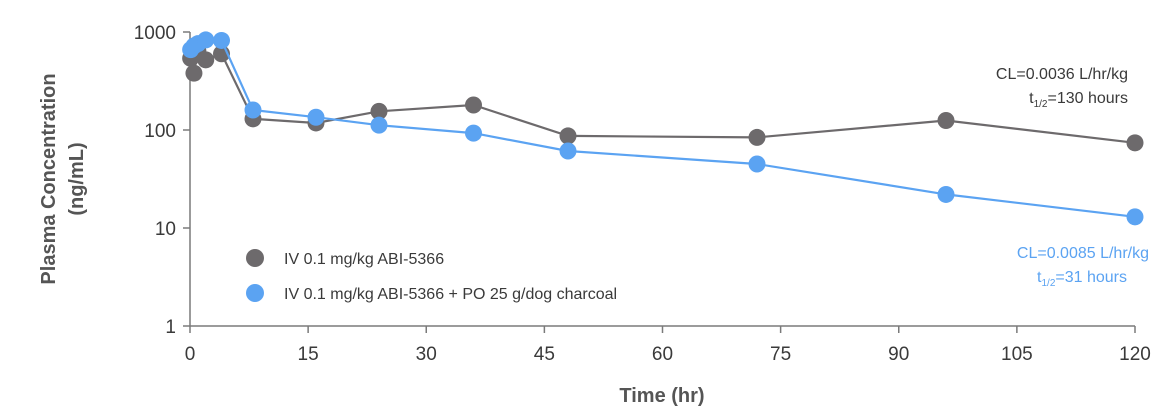 The width and height of the screenshot is (1153, 414). Describe the element at coordinates (49, 178) in the screenshot. I see `y-axis-title: Plasma Concentration` at that location.